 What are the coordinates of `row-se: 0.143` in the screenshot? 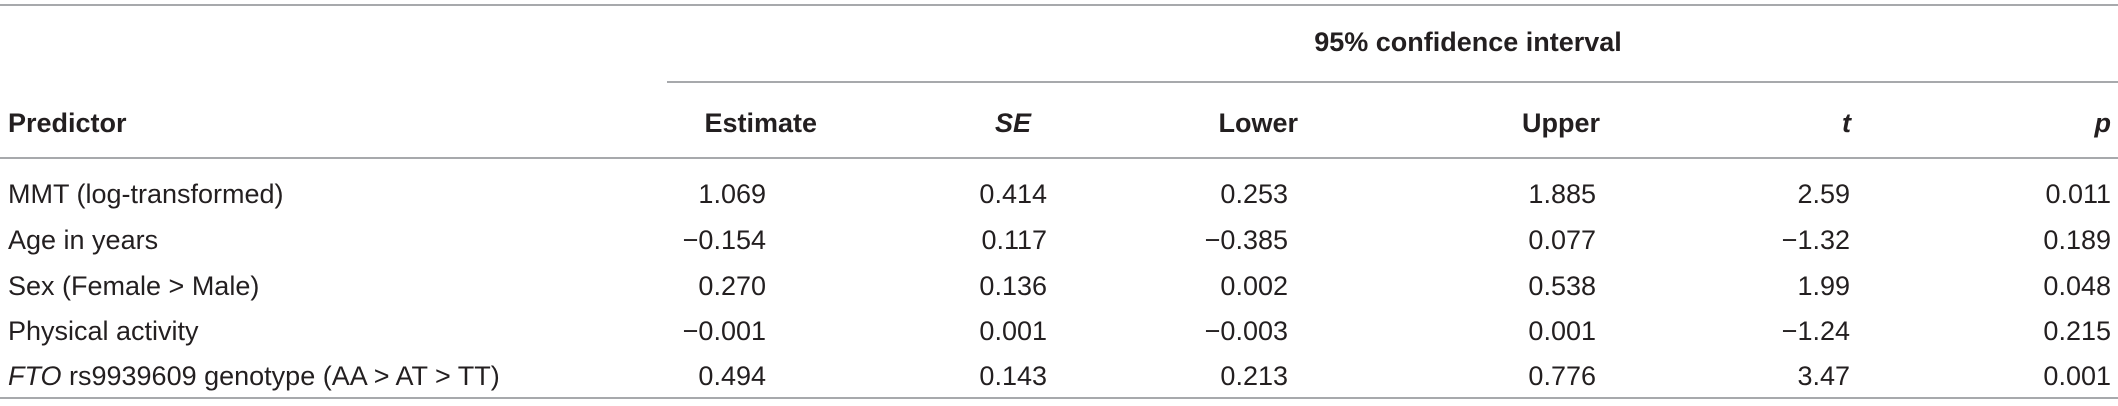 It's located at (1013, 376).